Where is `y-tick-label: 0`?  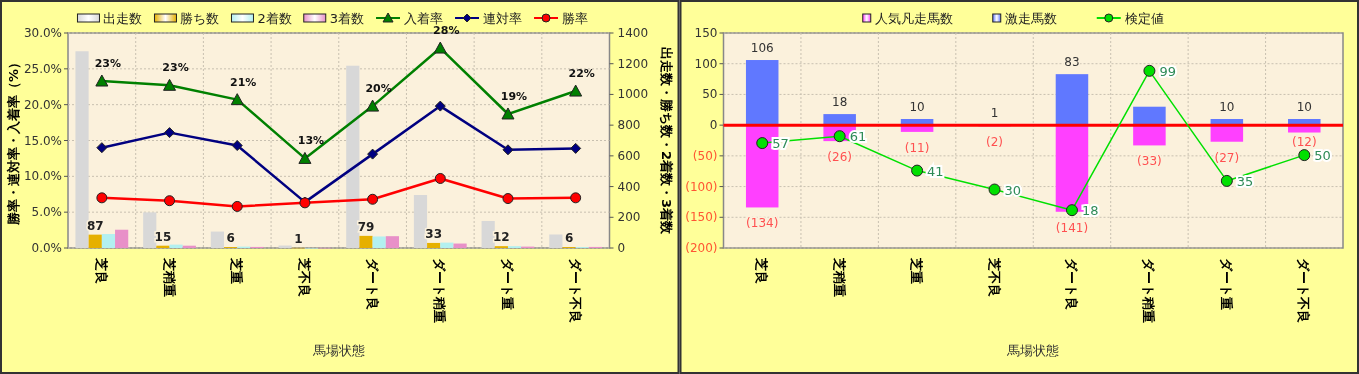
y-tick-label: 0 is located at coordinates (713, 125).